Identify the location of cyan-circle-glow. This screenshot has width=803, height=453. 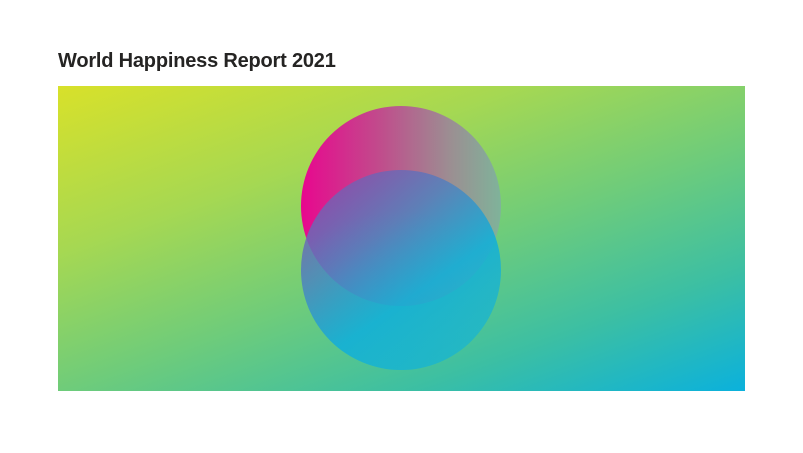
(401, 270).